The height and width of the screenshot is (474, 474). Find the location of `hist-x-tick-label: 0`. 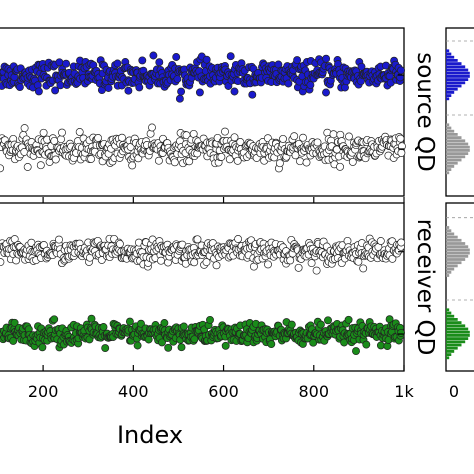

hist-x-tick-label: 0 is located at coordinates (454, 391).